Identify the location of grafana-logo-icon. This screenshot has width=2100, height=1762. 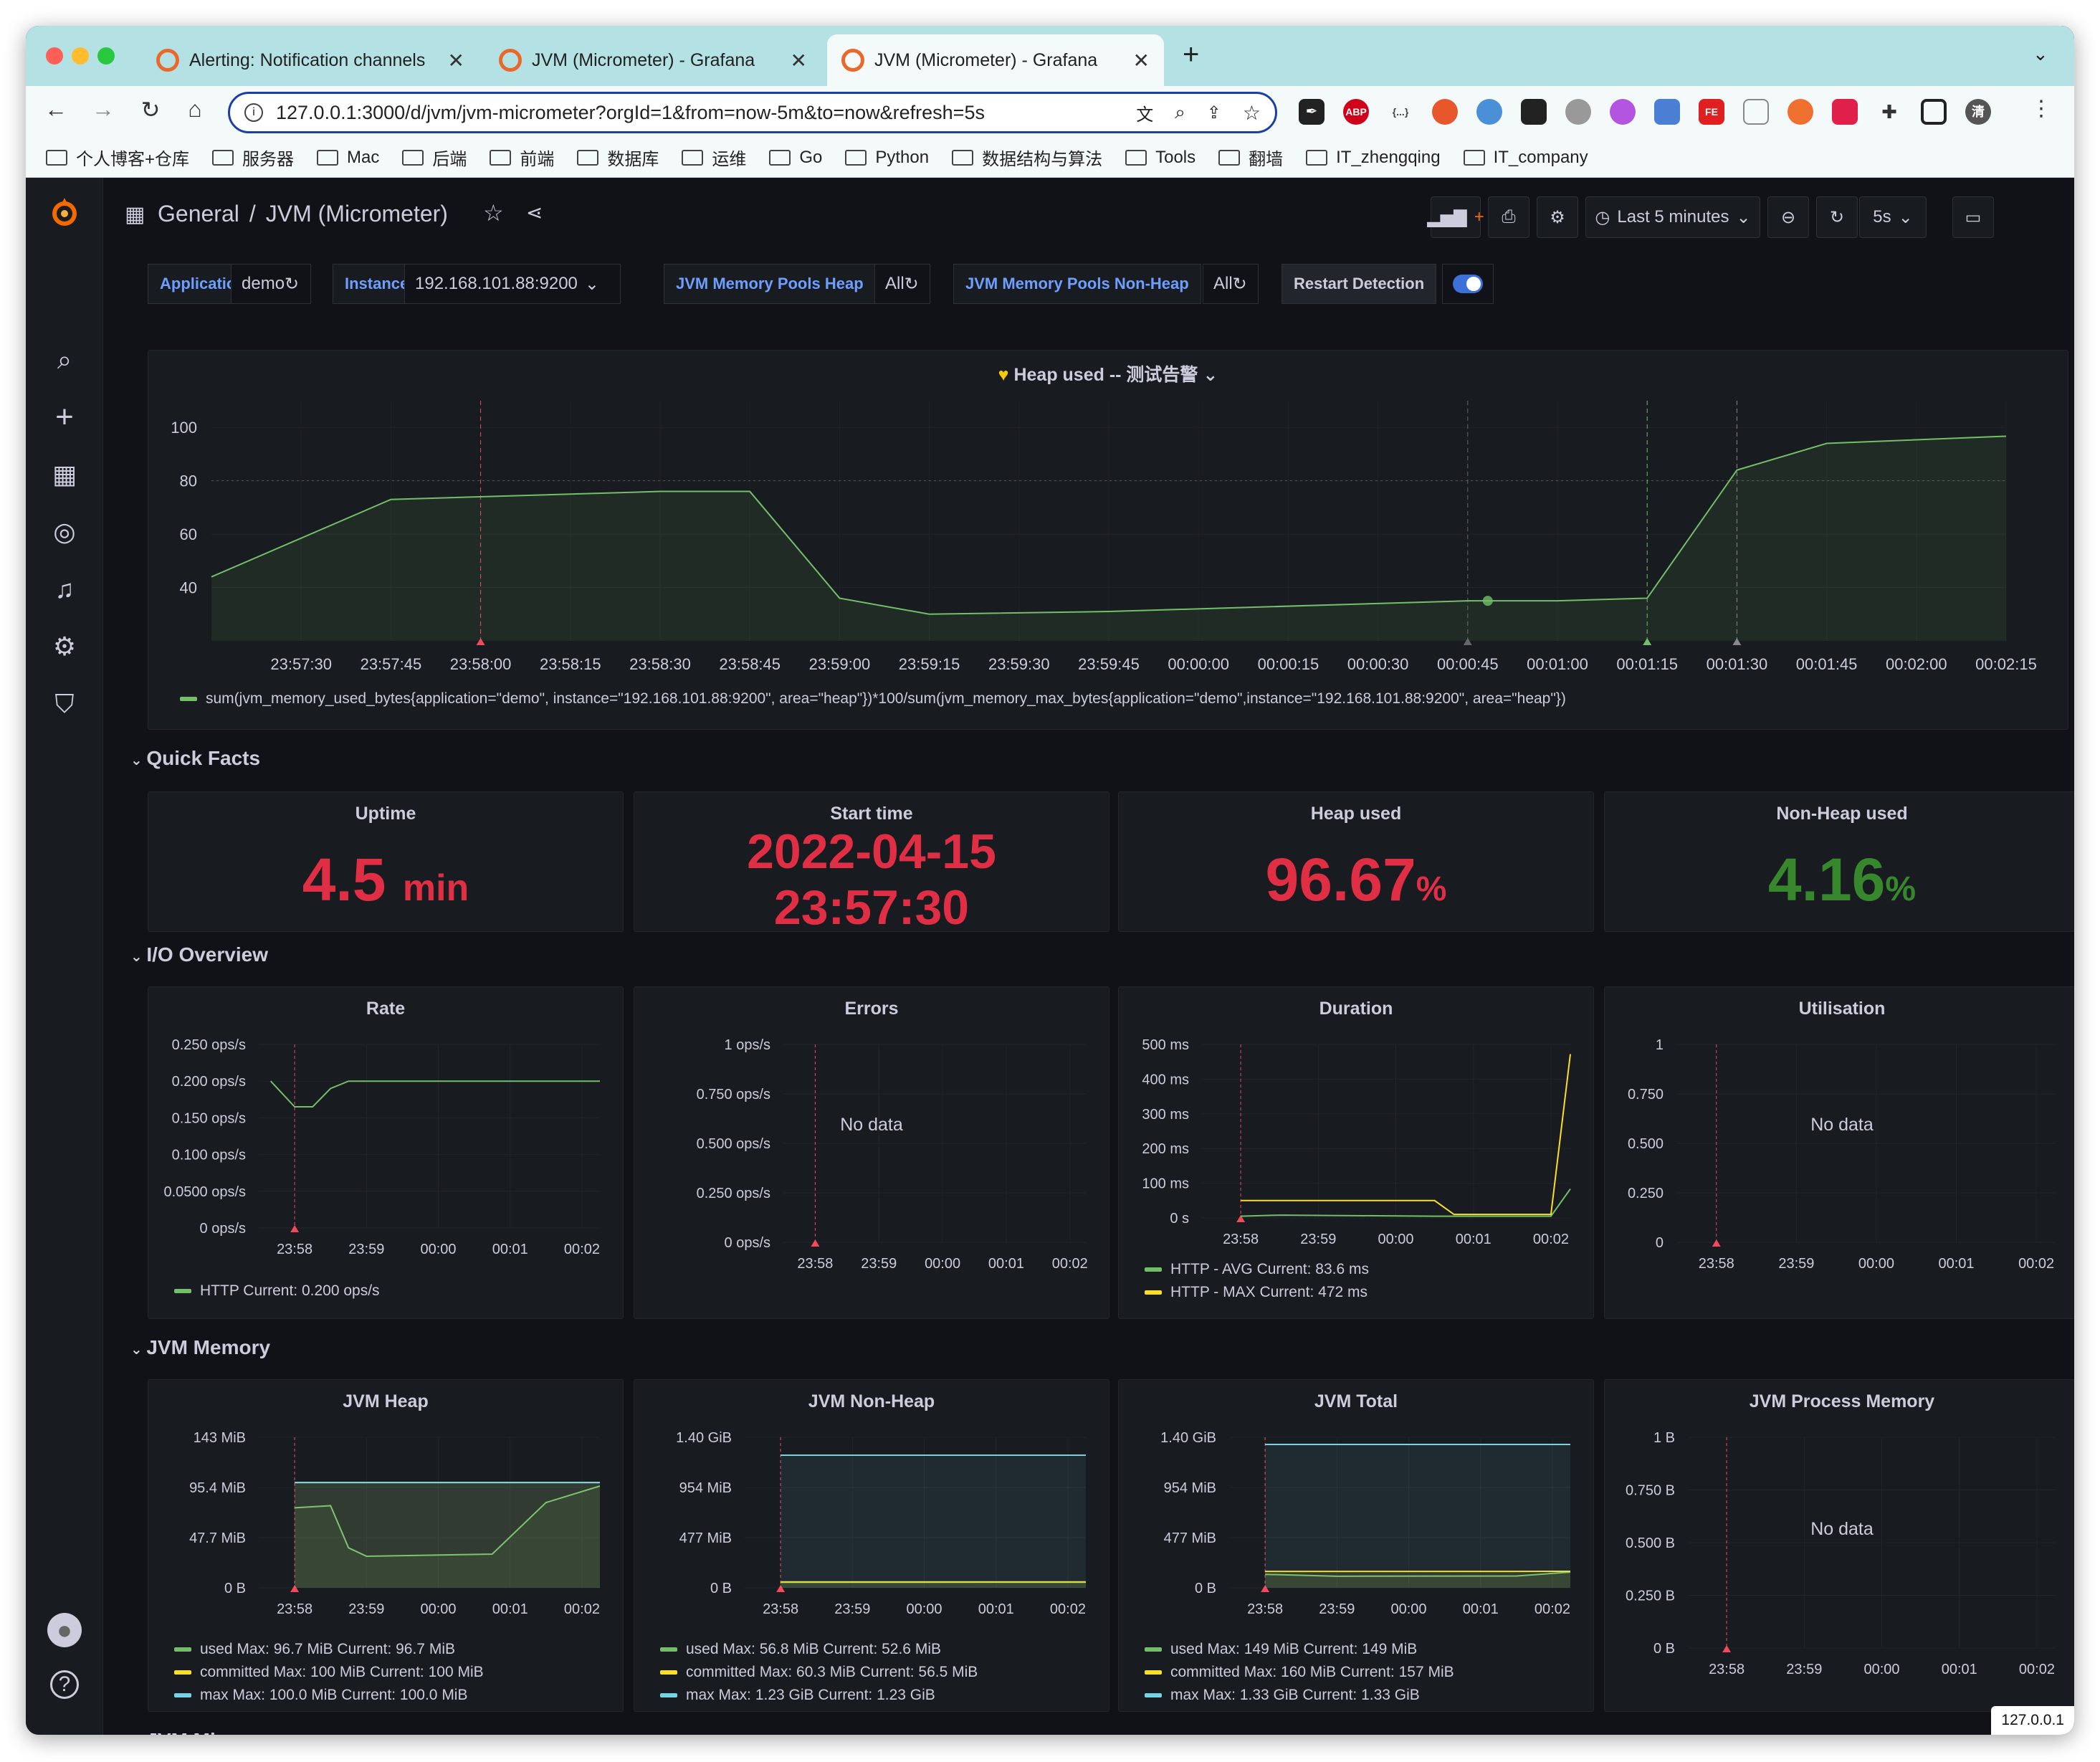
(64, 212).